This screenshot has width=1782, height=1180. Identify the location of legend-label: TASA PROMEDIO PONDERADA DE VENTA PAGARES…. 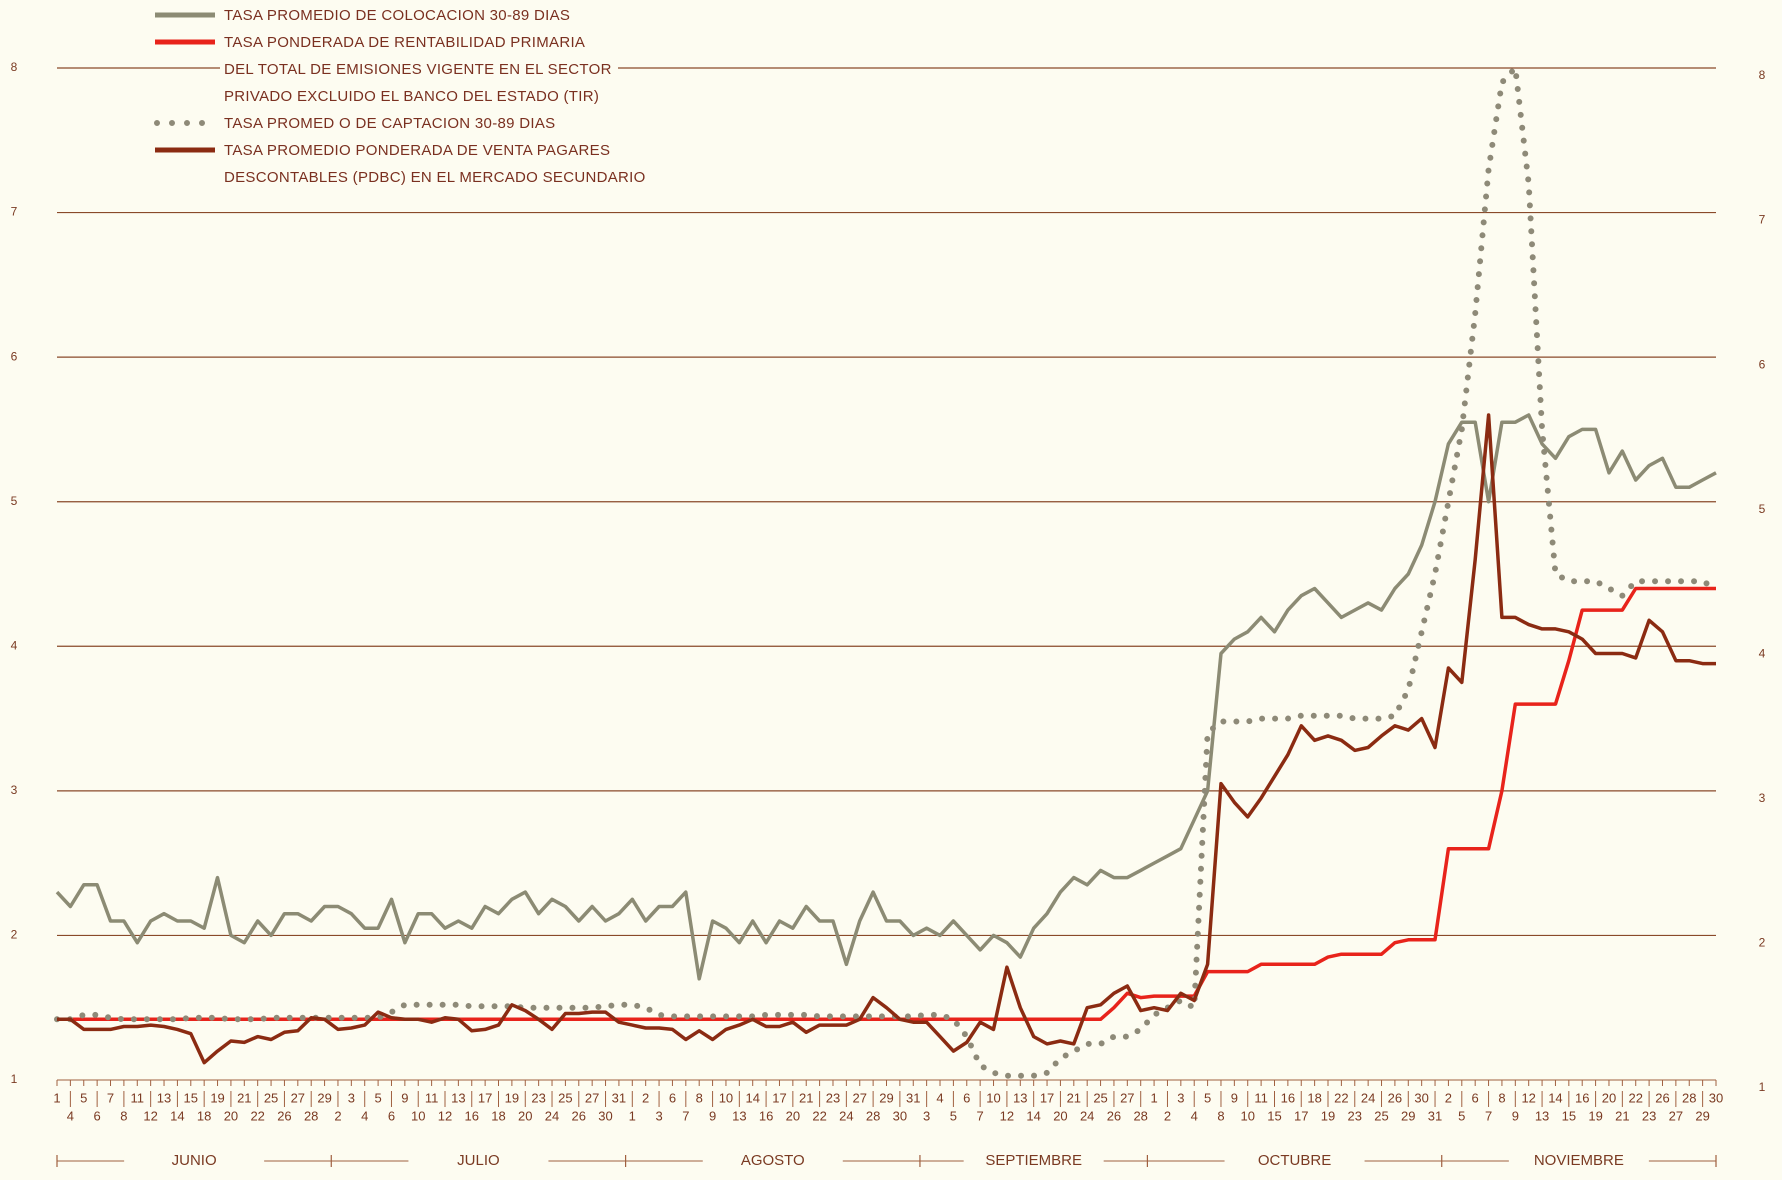
(444, 164).